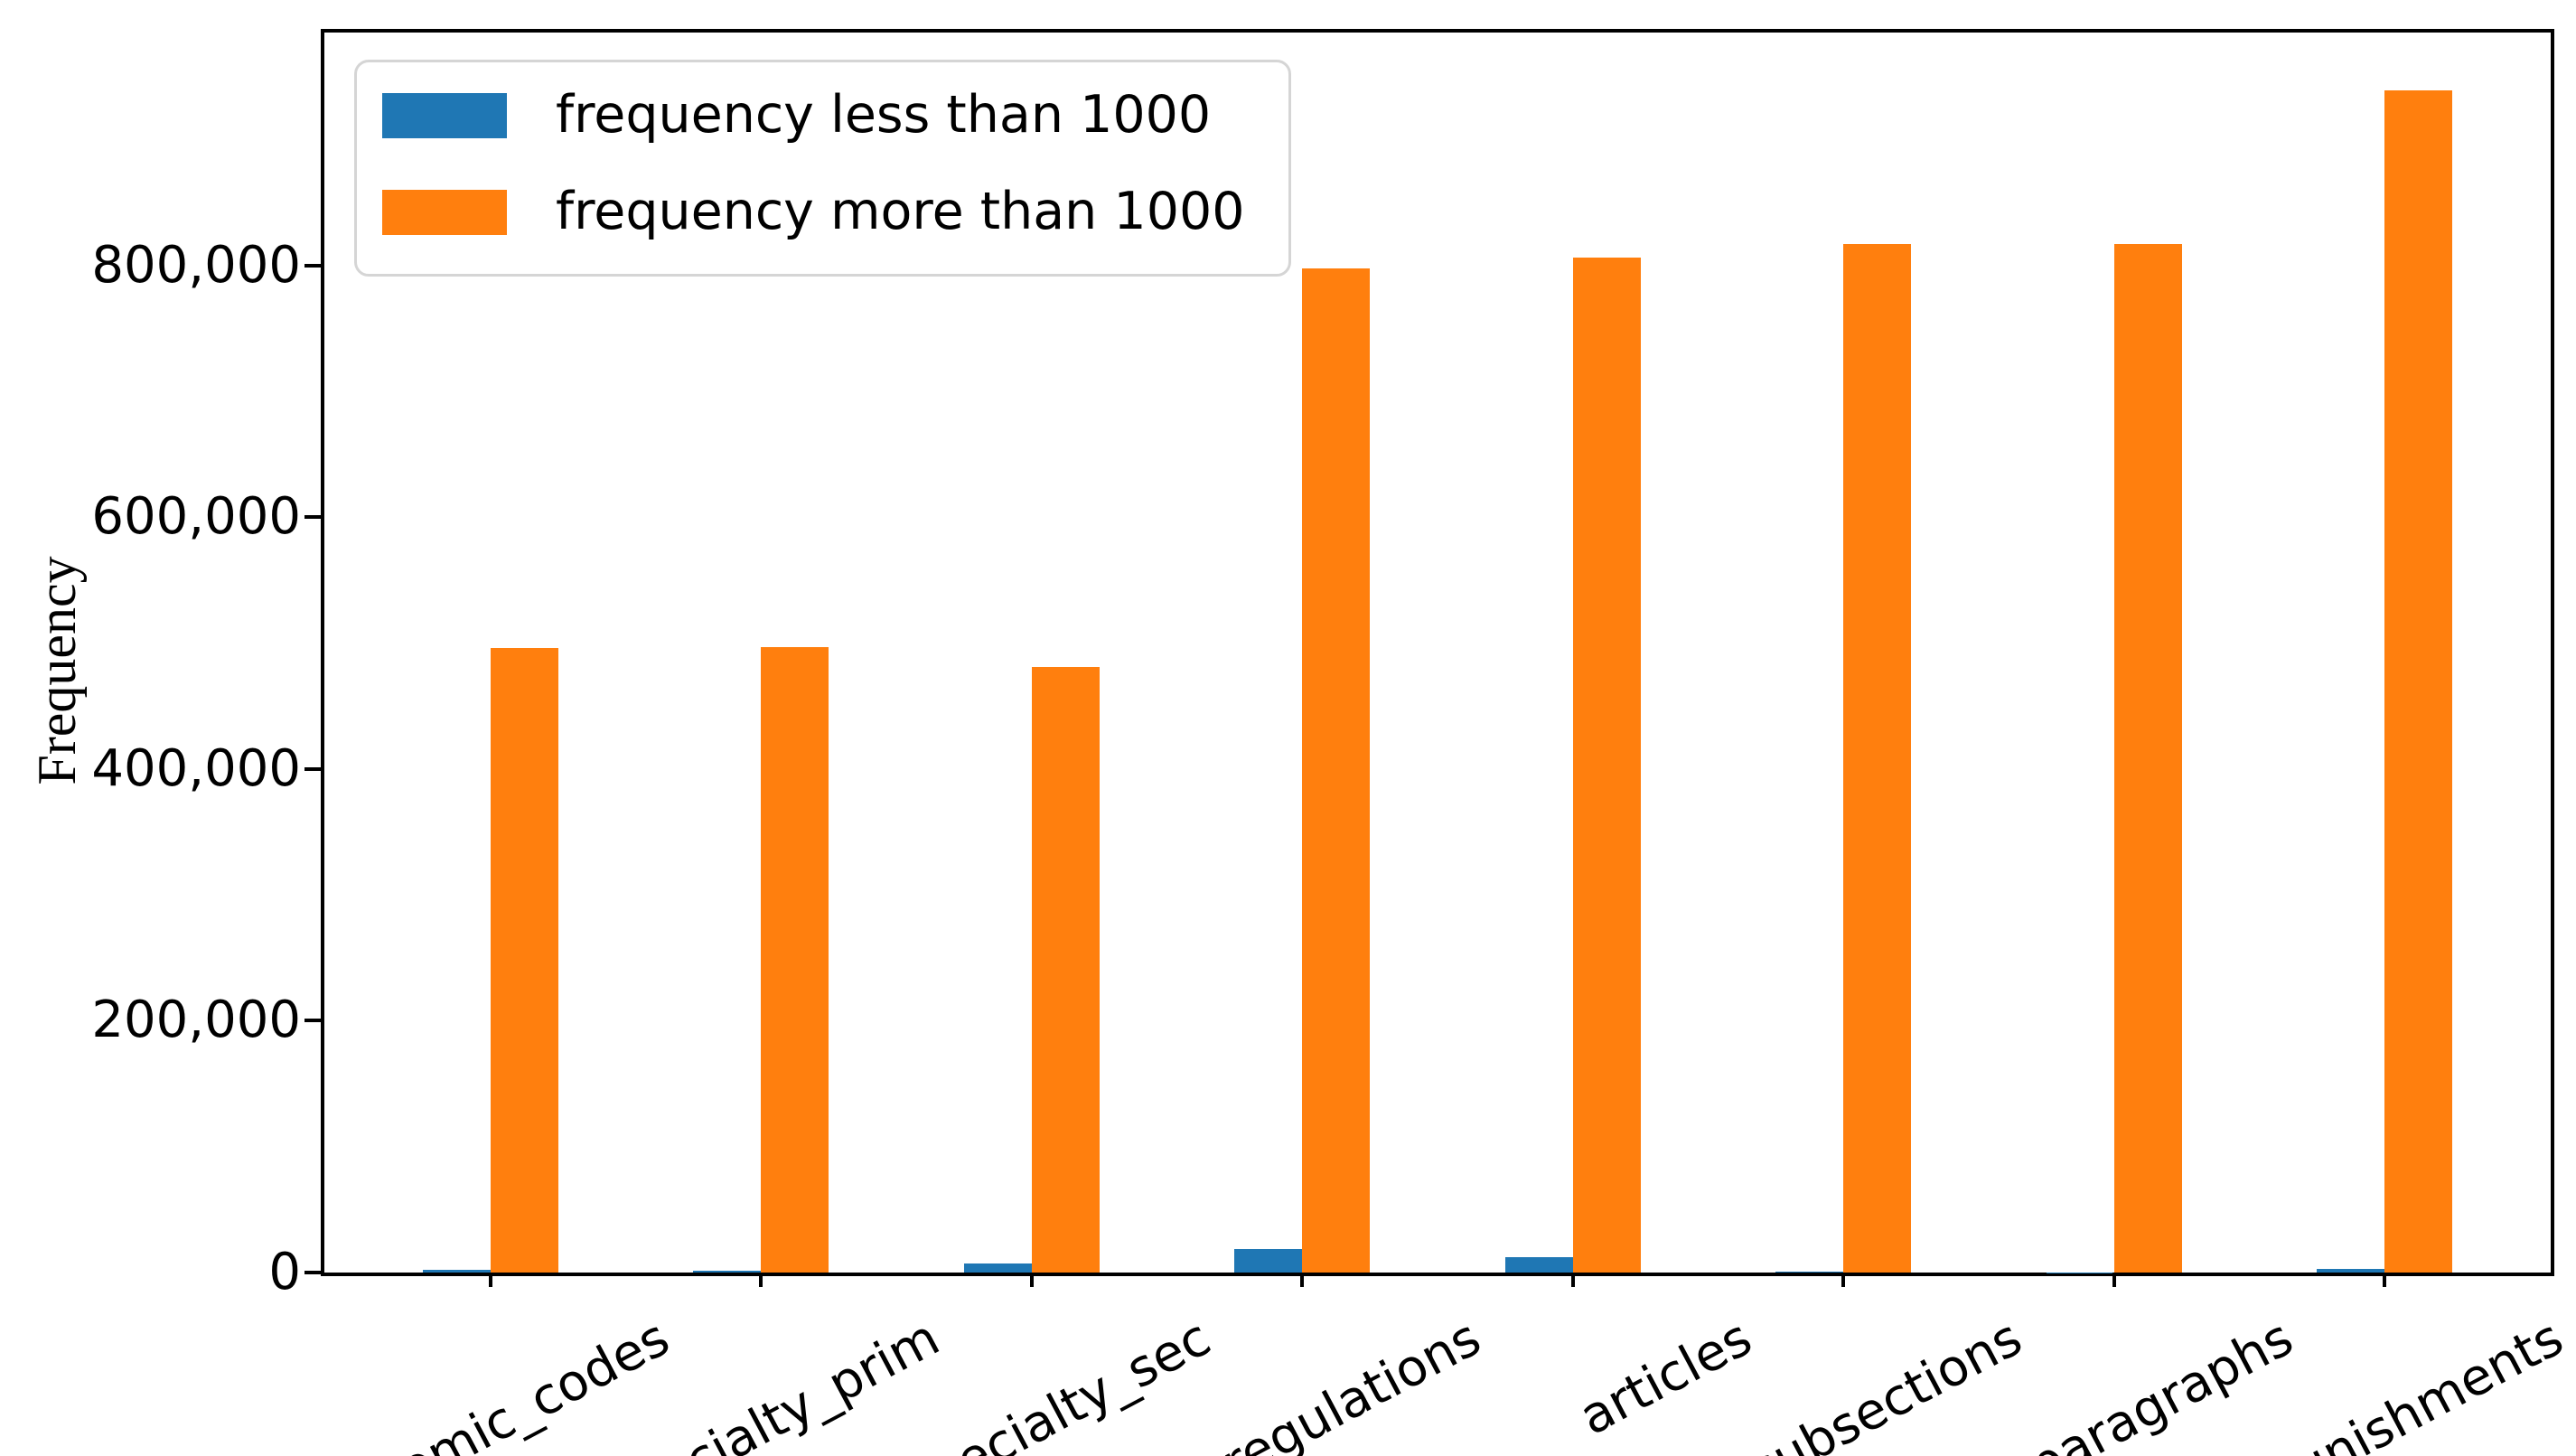 The height and width of the screenshot is (1456, 2576). What do you see at coordinates (196, 768) in the screenshot?
I see `y-tick-label: 400,000` at bounding box center [196, 768].